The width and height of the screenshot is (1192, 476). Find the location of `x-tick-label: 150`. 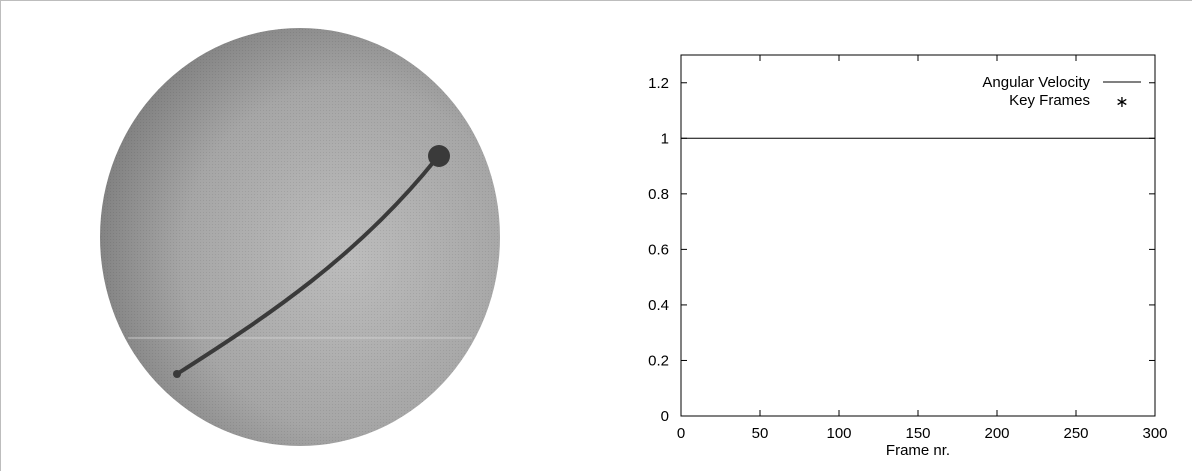

x-tick-label: 150 is located at coordinates (917, 433).